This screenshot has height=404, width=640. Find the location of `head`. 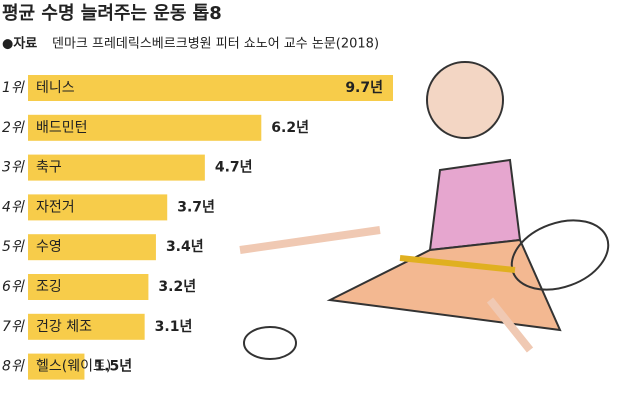

head is located at coordinates (465, 100).